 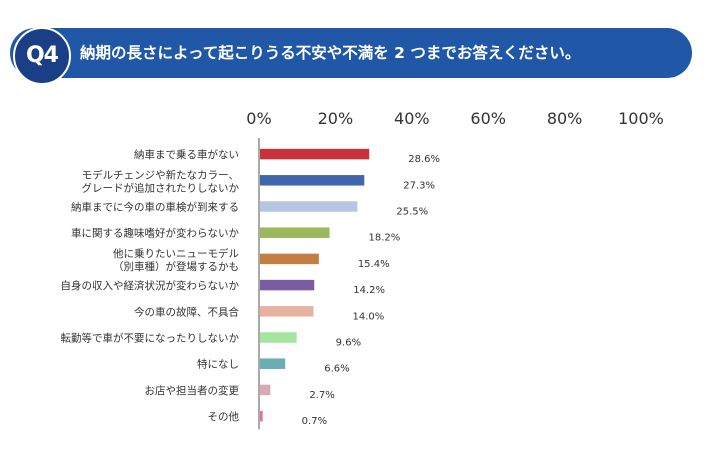 What do you see at coordinates (186, 154) in the screenshot?
I see `category-label: 納車まで乗る車がない` at bounding box center [186, 154].